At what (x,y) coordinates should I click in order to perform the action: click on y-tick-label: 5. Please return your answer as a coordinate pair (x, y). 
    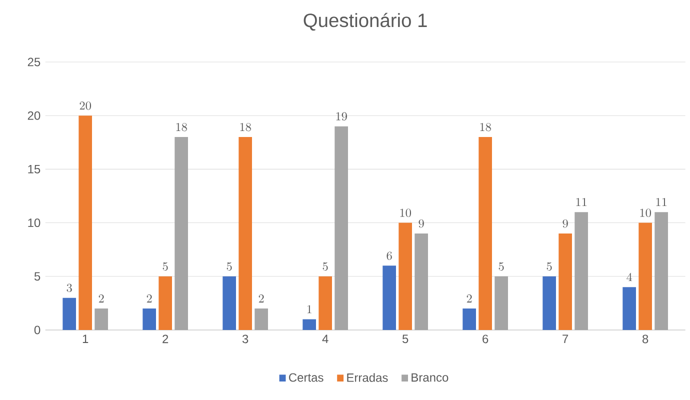
    Looking at the image, I should click on (37, 276).